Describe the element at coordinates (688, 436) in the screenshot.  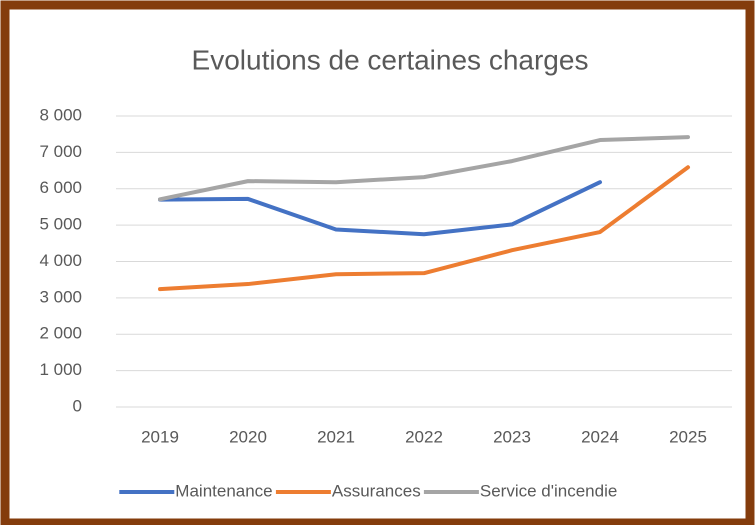
I see `x-tick-label: 2025` at that location.